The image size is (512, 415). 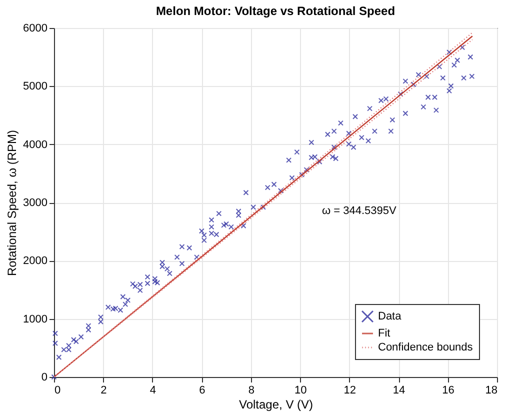 I want to click on y-tick-label: 0, so click(x=44, y=378).